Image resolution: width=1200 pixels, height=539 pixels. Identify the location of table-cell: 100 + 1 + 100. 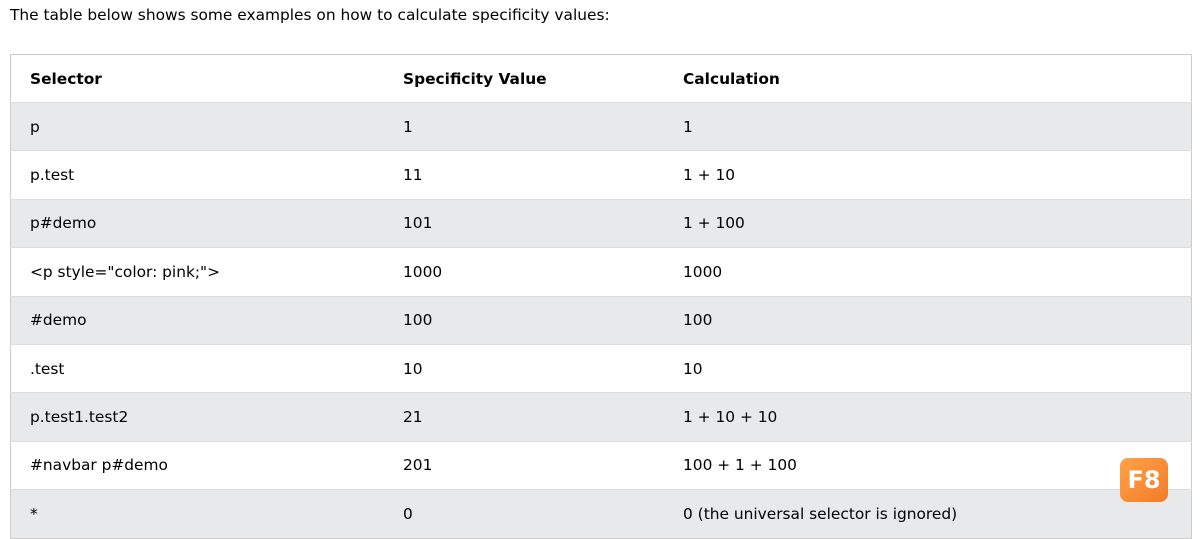
(740, 465).